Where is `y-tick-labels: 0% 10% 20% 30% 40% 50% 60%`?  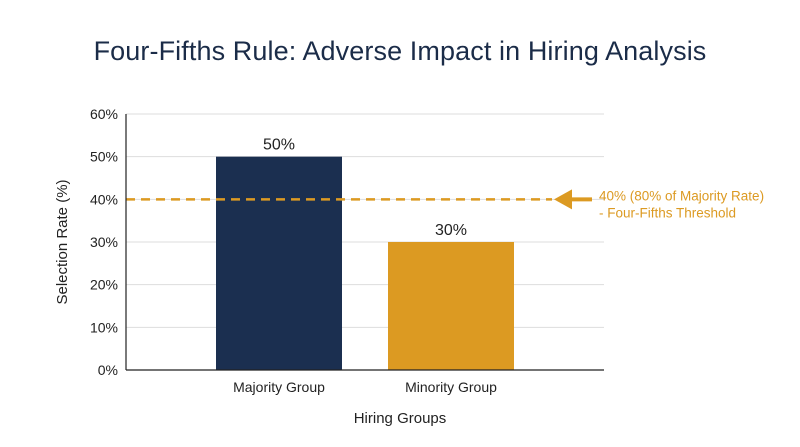 y-tick-labels: 0% 10% 20% 30% 40% 50% 60% is located at coordinates (104, 242).